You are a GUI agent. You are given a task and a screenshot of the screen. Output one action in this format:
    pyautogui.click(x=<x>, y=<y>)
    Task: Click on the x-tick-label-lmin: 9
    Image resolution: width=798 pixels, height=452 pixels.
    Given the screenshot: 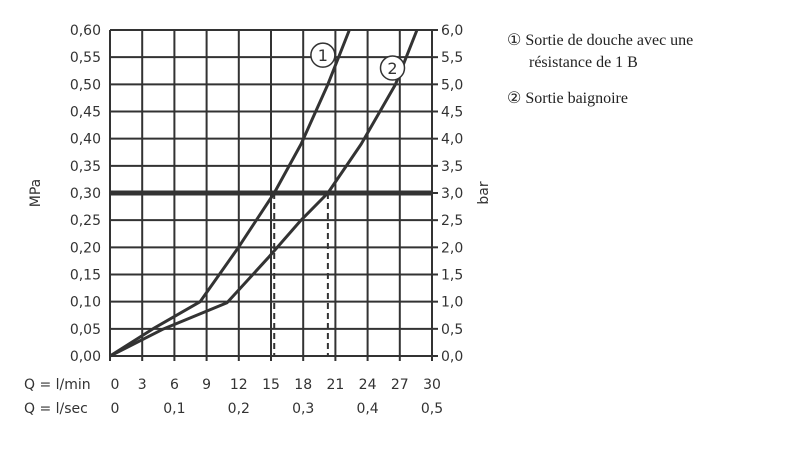 What is the action you would take?
    pyautogui.click(x=206, y=385)
    